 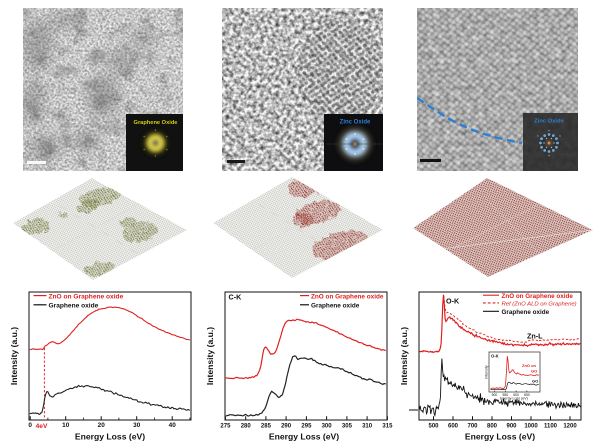 What do you see at coordinates (367, 427) in the screenshot?
I see `svg-text: 310` at bounding box center [367, 427].